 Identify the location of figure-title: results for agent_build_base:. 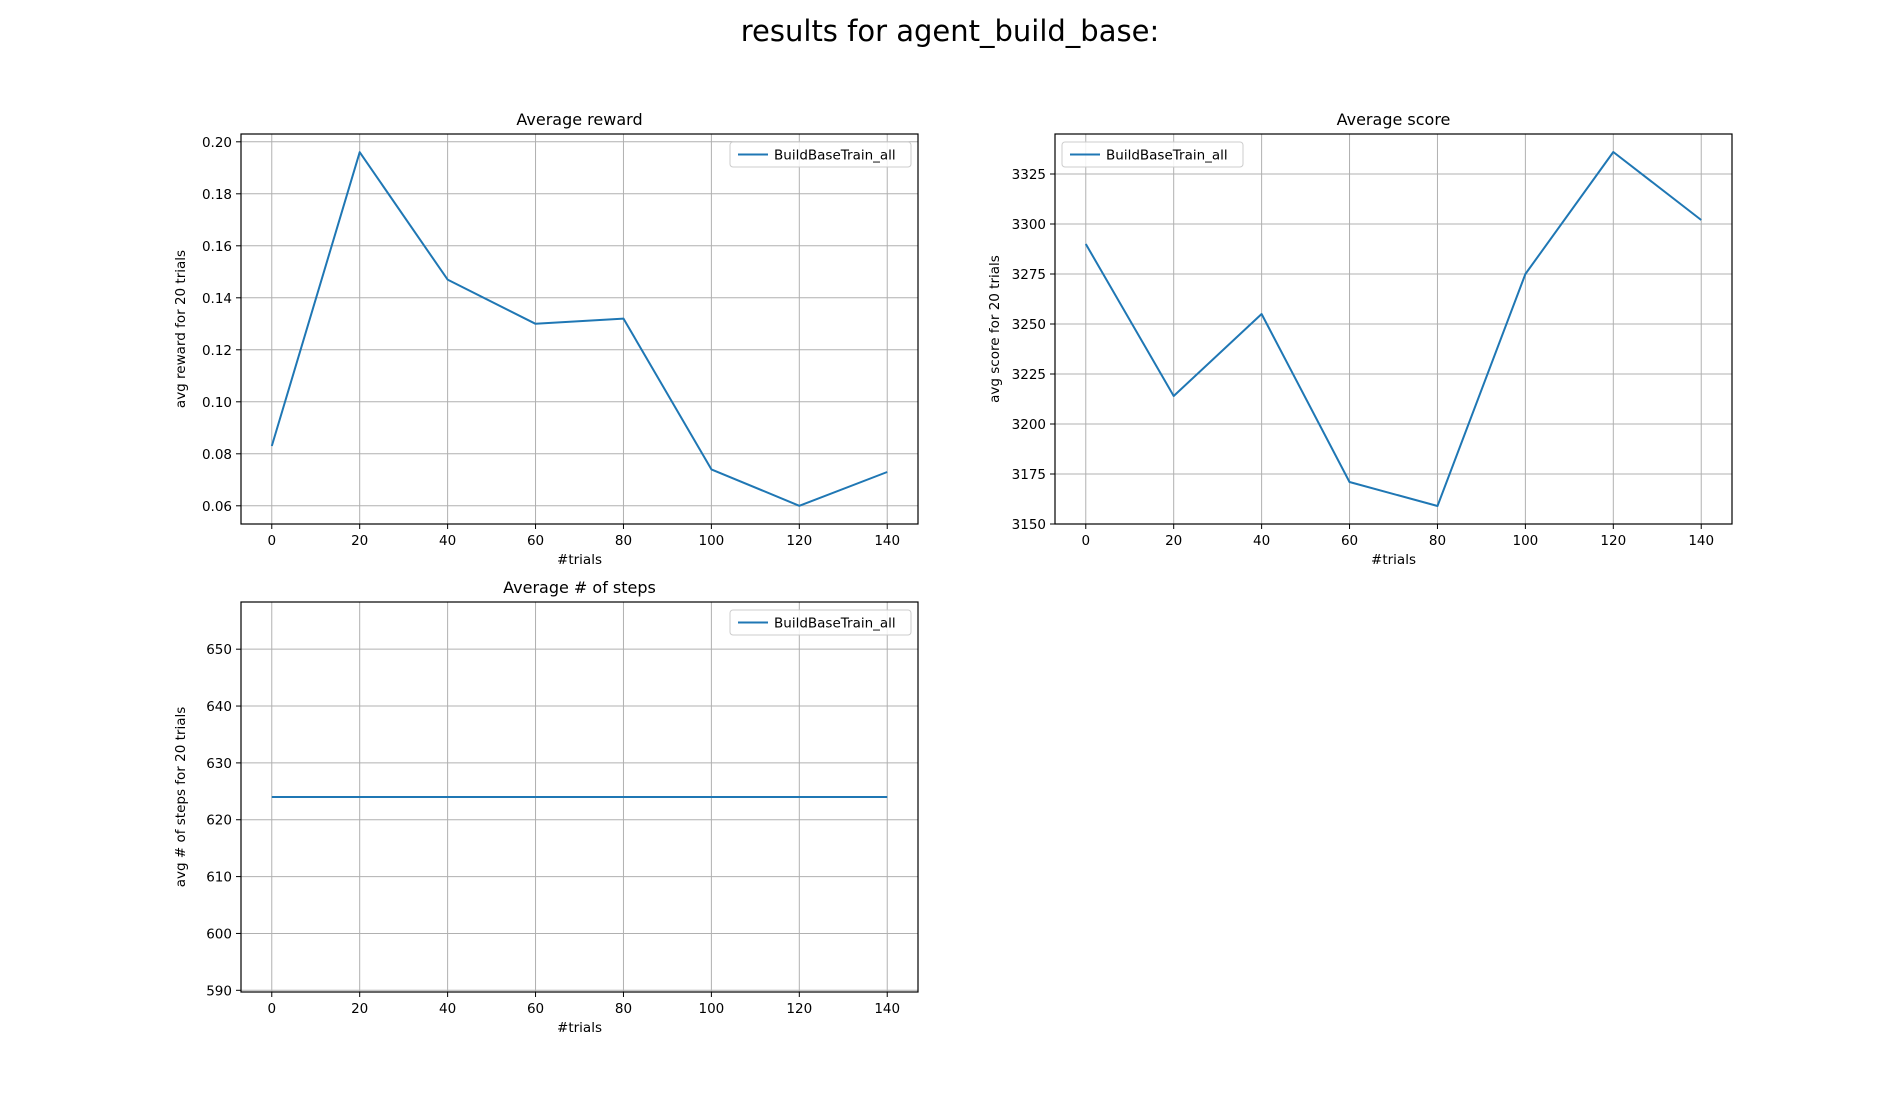
(950, 31).